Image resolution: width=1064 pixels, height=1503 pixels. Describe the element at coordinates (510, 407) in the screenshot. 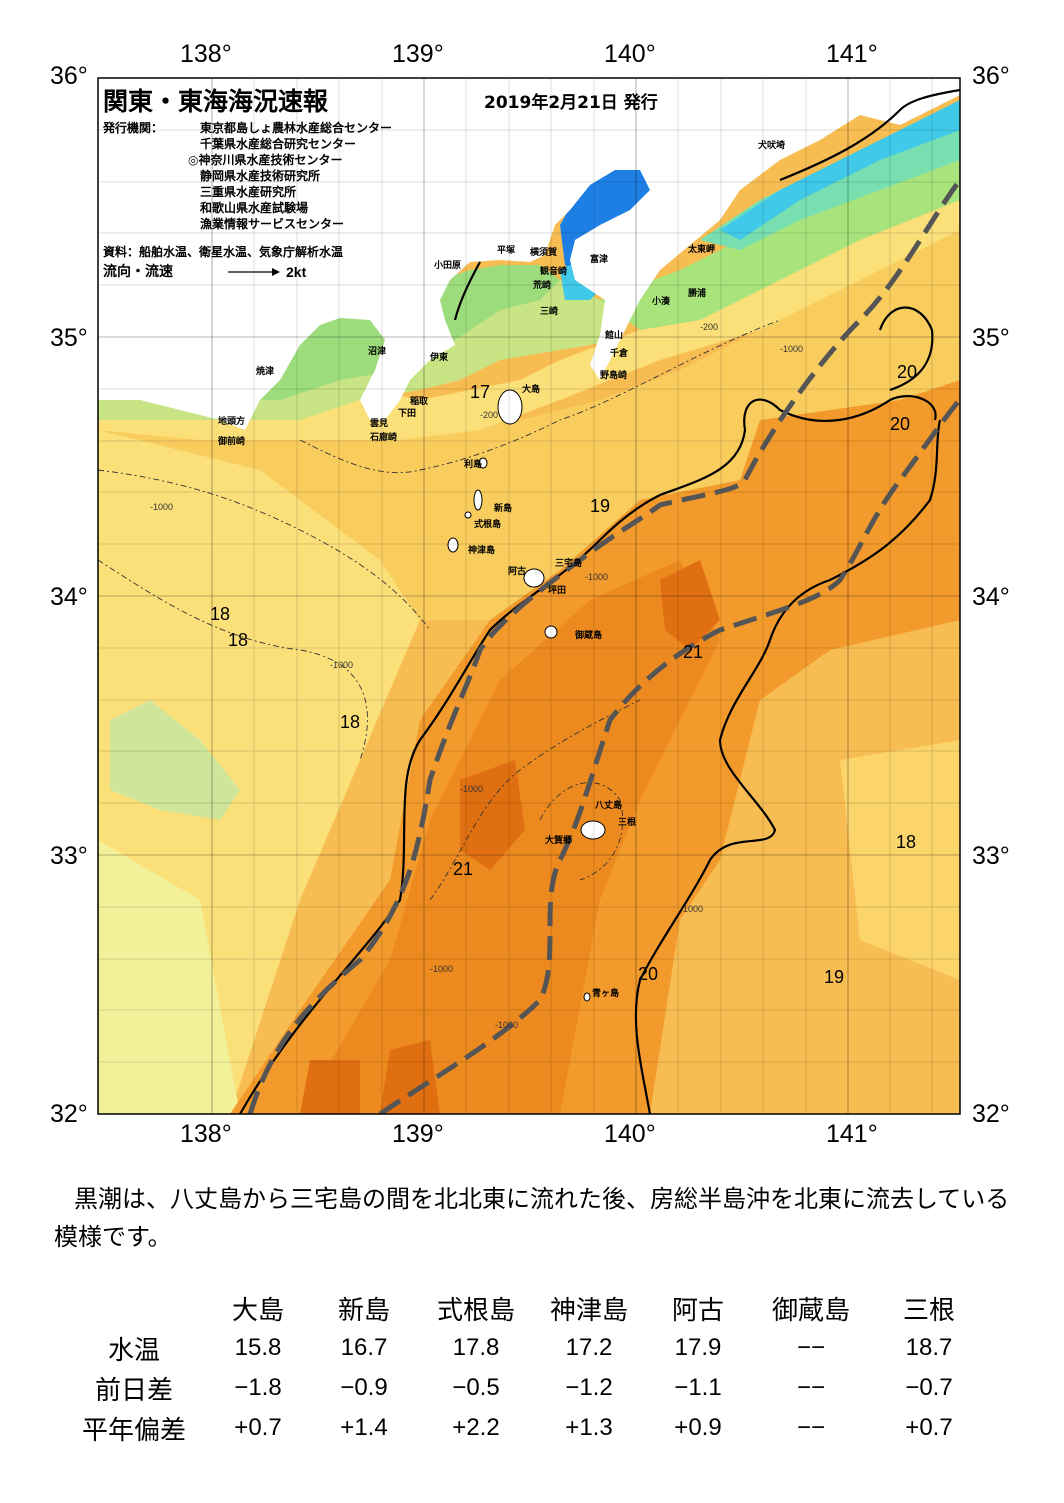

I see `oshima-island` at that location.